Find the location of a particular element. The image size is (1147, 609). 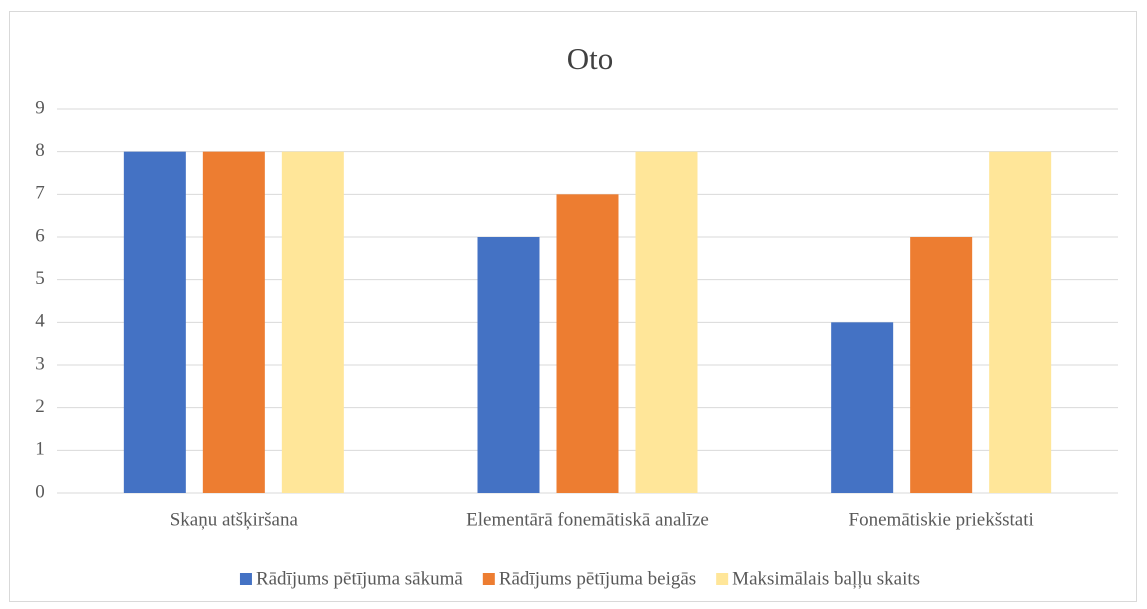

chart-title: Oto is located at coordinates (590, 58).